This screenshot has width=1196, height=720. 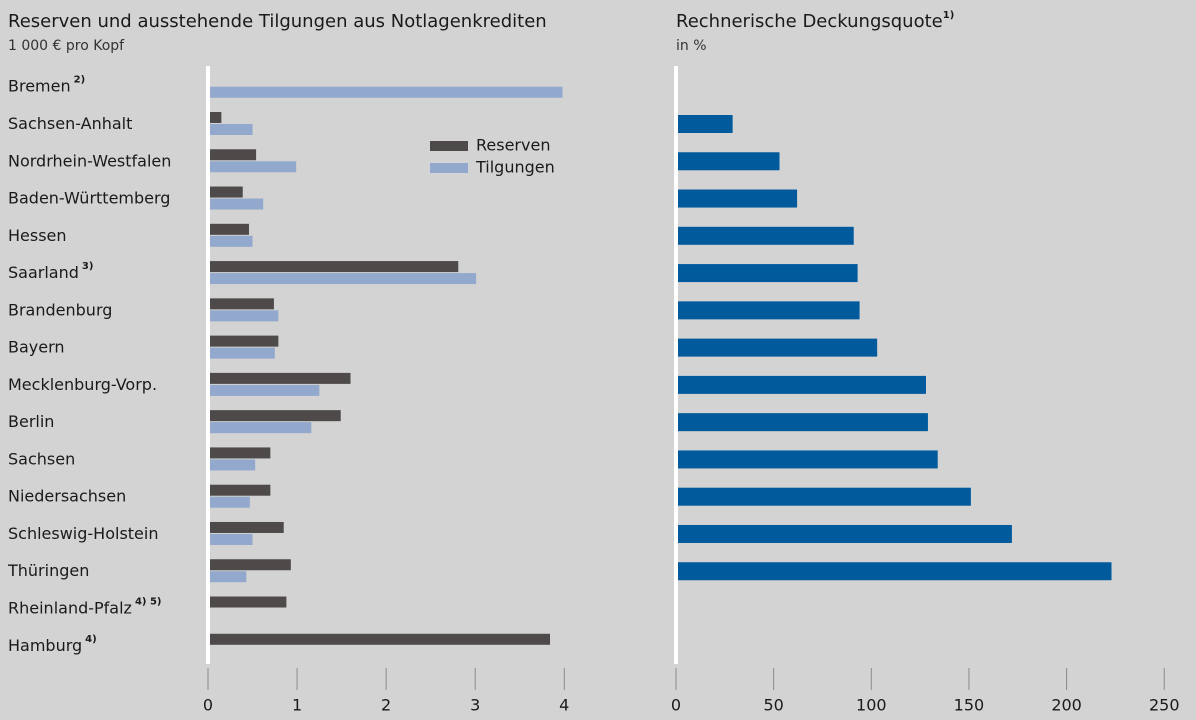 I want to click on x-tick-label: 2, so click(x=386, y=705).